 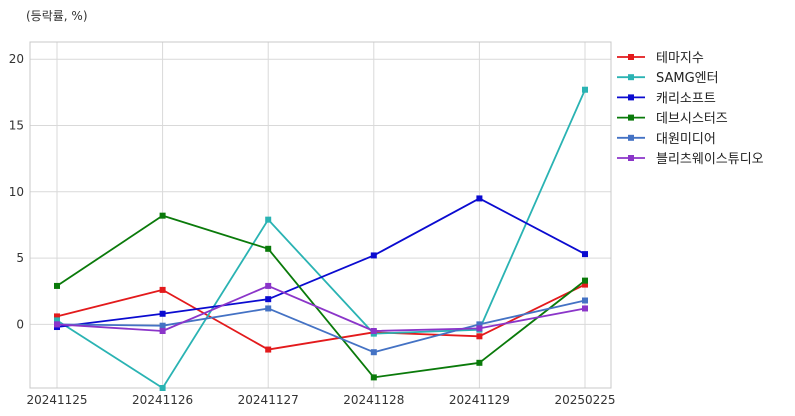 I want to click on x-tick-label: 20250225, so click(x=584, y=400).